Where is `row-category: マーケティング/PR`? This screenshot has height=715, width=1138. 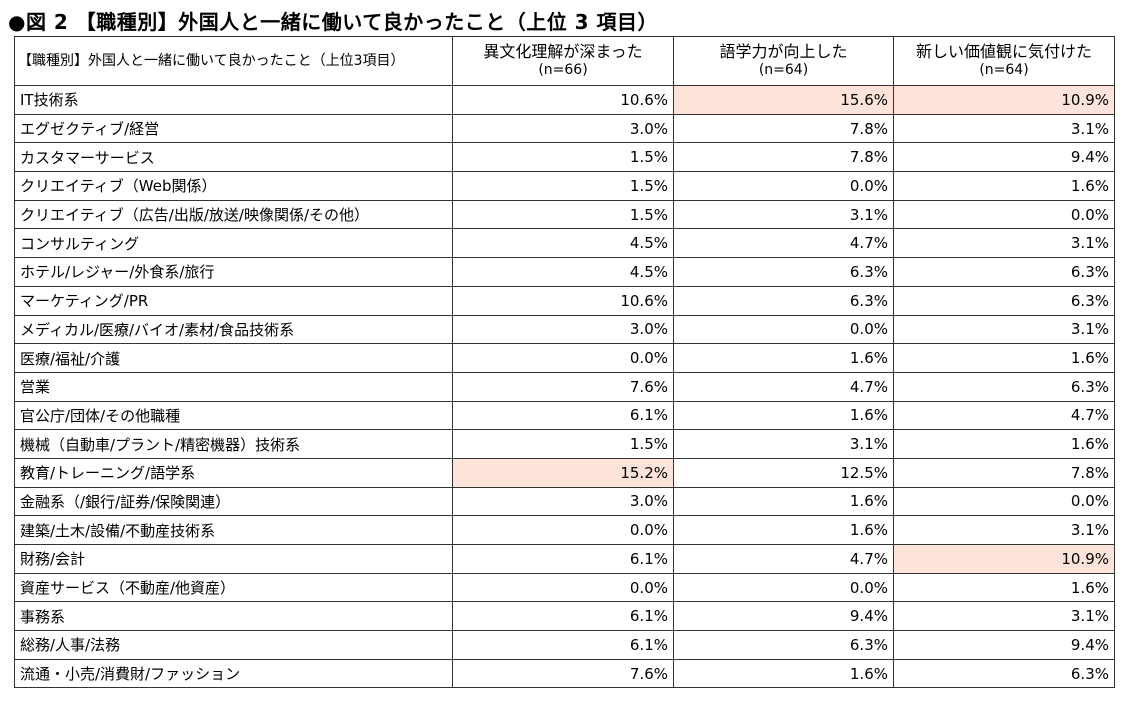
row-category: マーケティング/PR is located at coordinates (233, 300).